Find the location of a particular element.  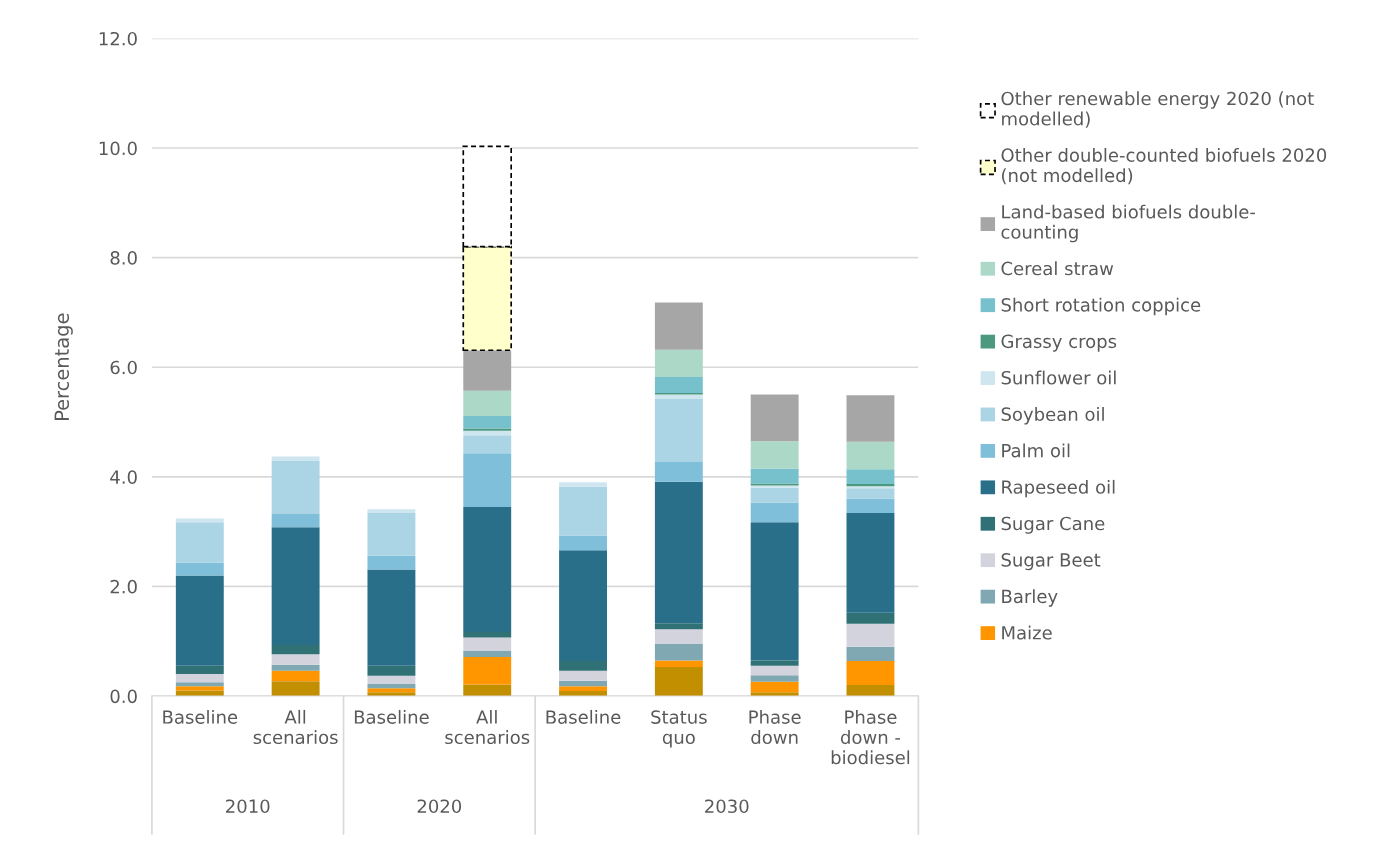

legend-label: Grassy crops is located at coordinates (1059, 343).